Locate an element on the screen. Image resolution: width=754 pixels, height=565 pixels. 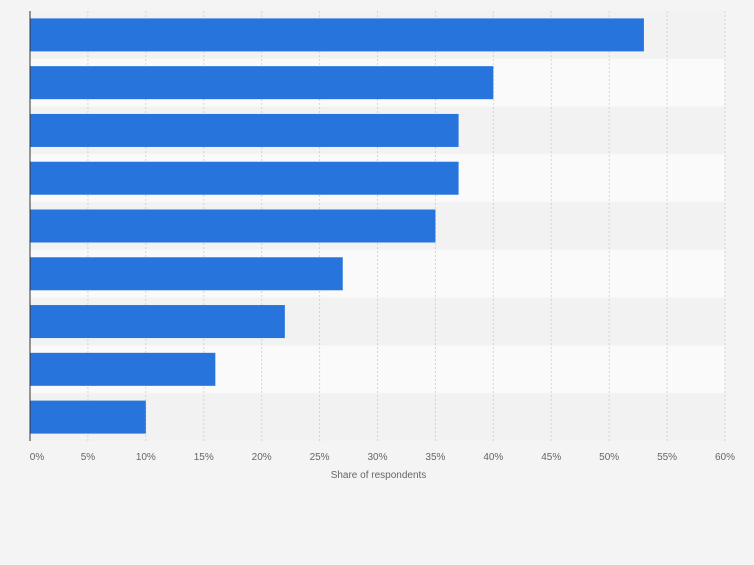
x-tick-label: 30% is located at coordinates (377, 457).